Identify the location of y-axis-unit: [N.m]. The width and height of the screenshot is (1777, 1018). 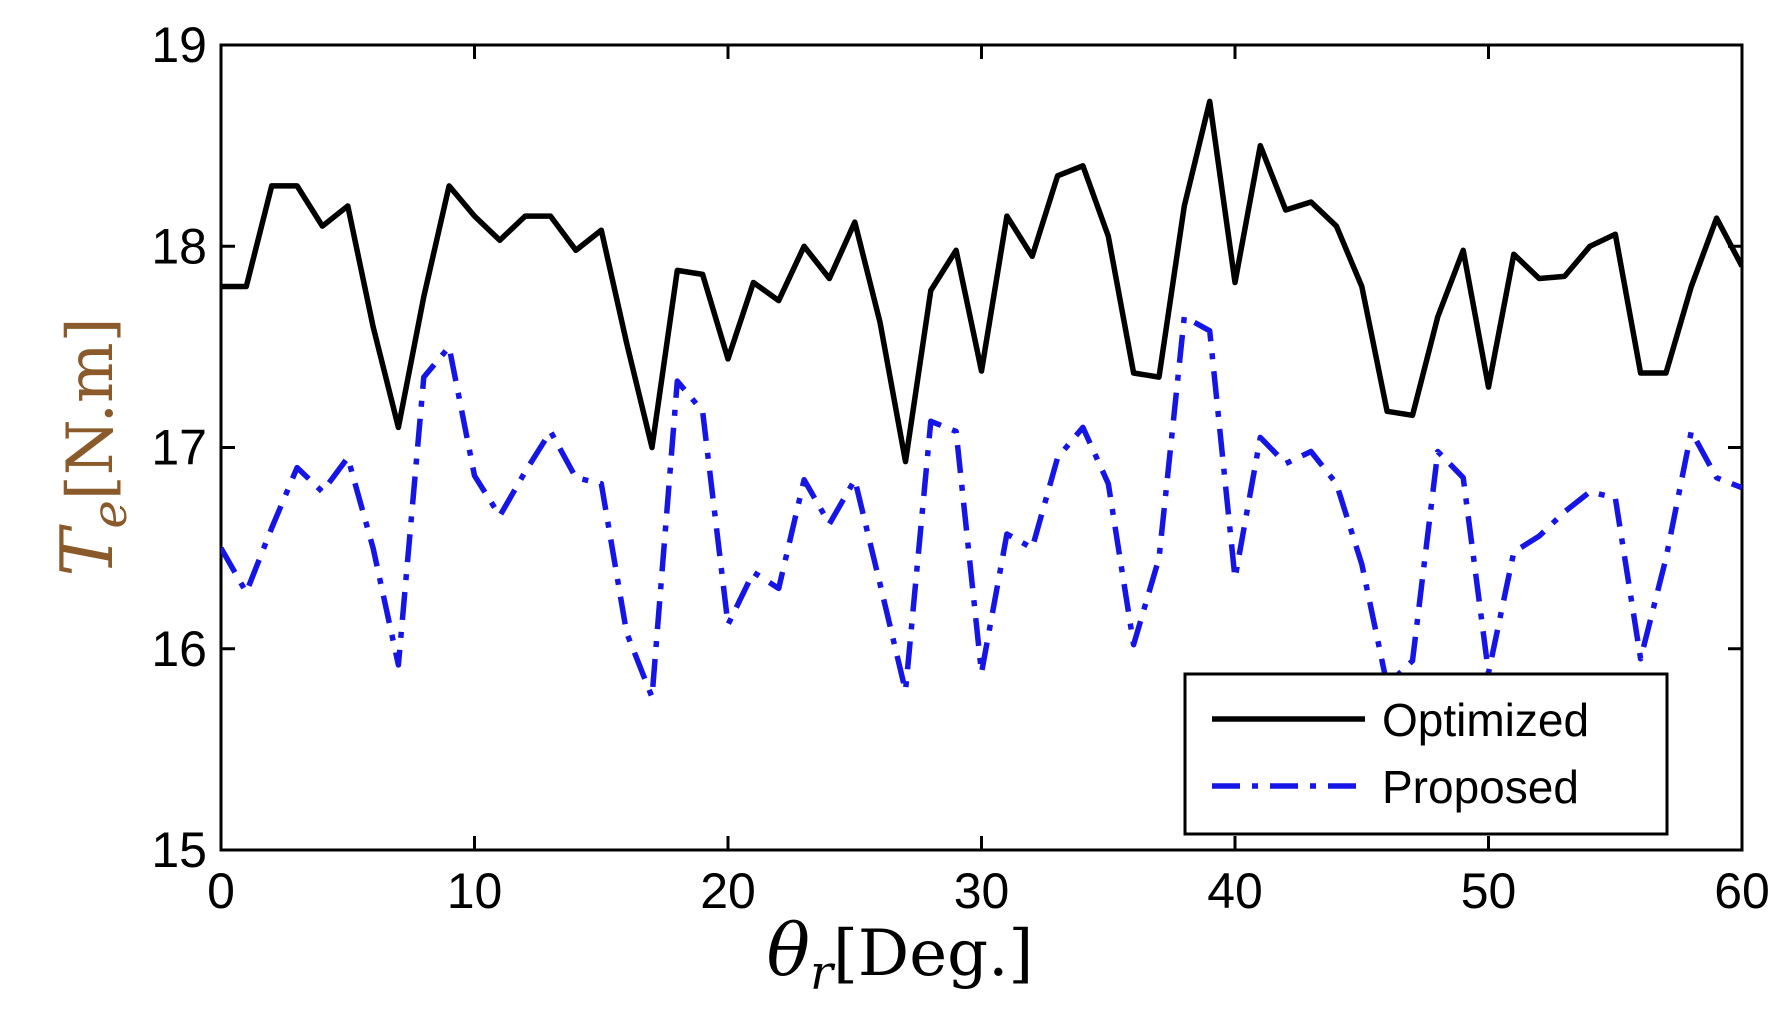
(91, 408).